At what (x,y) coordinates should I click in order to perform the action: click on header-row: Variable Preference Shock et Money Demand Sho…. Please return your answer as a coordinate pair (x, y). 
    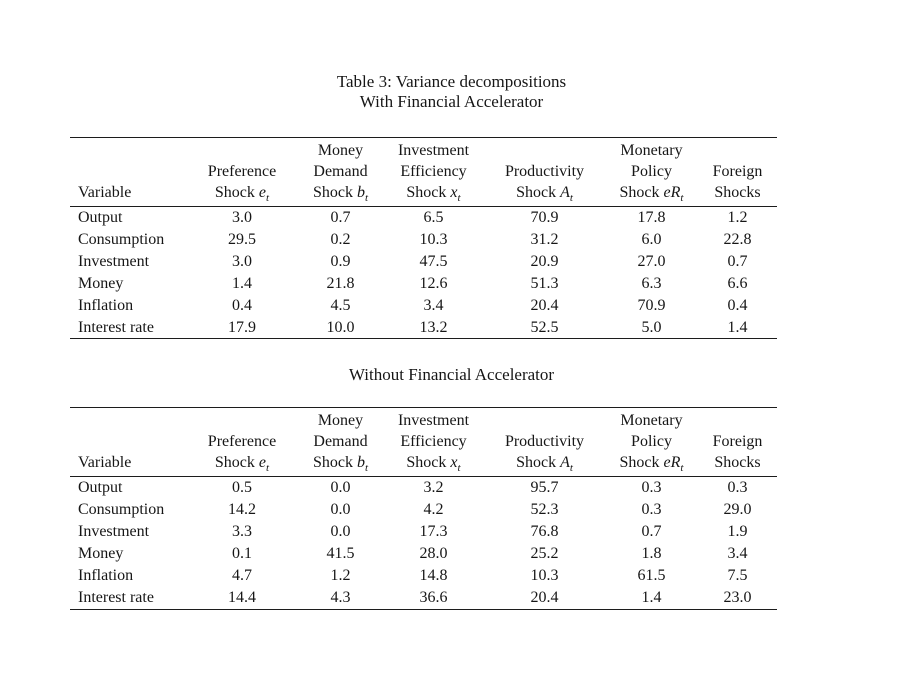
    Looking at the image, I should click on (423, 442).